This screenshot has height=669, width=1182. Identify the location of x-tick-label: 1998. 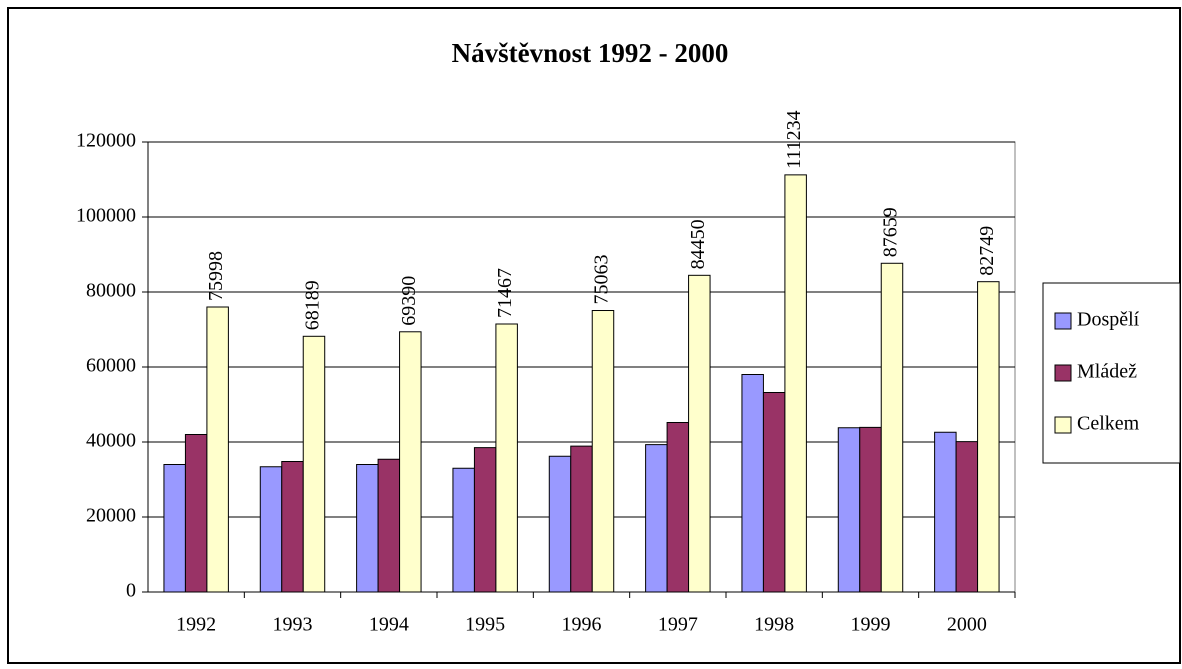
(774, 625).